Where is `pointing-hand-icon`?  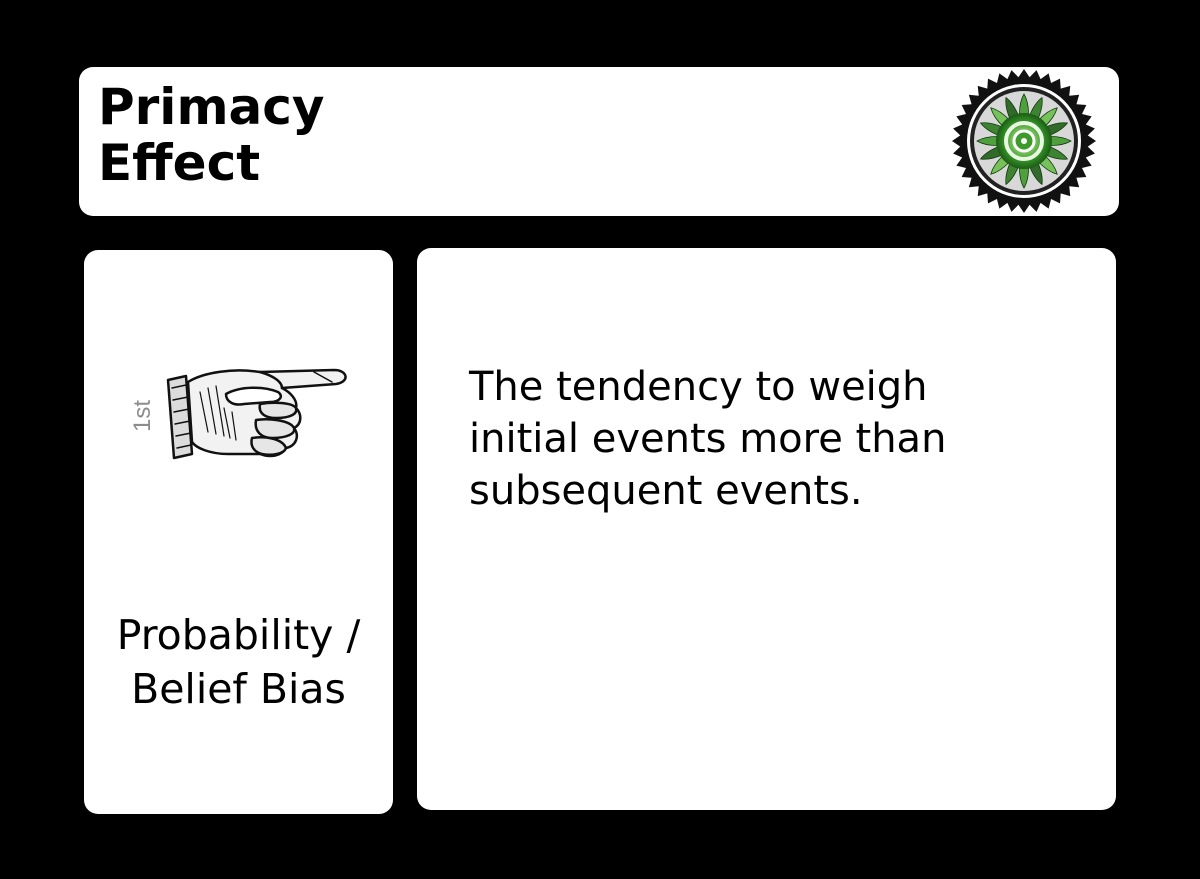 pointing-hand-icon is located at coordinates (256, 414).